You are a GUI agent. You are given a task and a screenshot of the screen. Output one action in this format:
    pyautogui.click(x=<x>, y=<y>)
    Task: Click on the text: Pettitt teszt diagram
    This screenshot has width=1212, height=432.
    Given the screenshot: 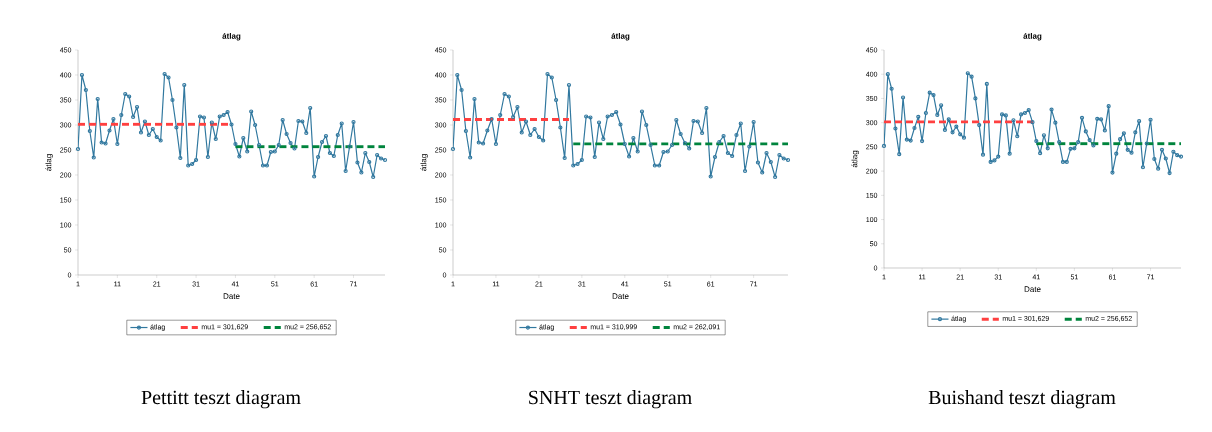 What is the action you would take?
    pyautogui.click(x=221, y=399)
    